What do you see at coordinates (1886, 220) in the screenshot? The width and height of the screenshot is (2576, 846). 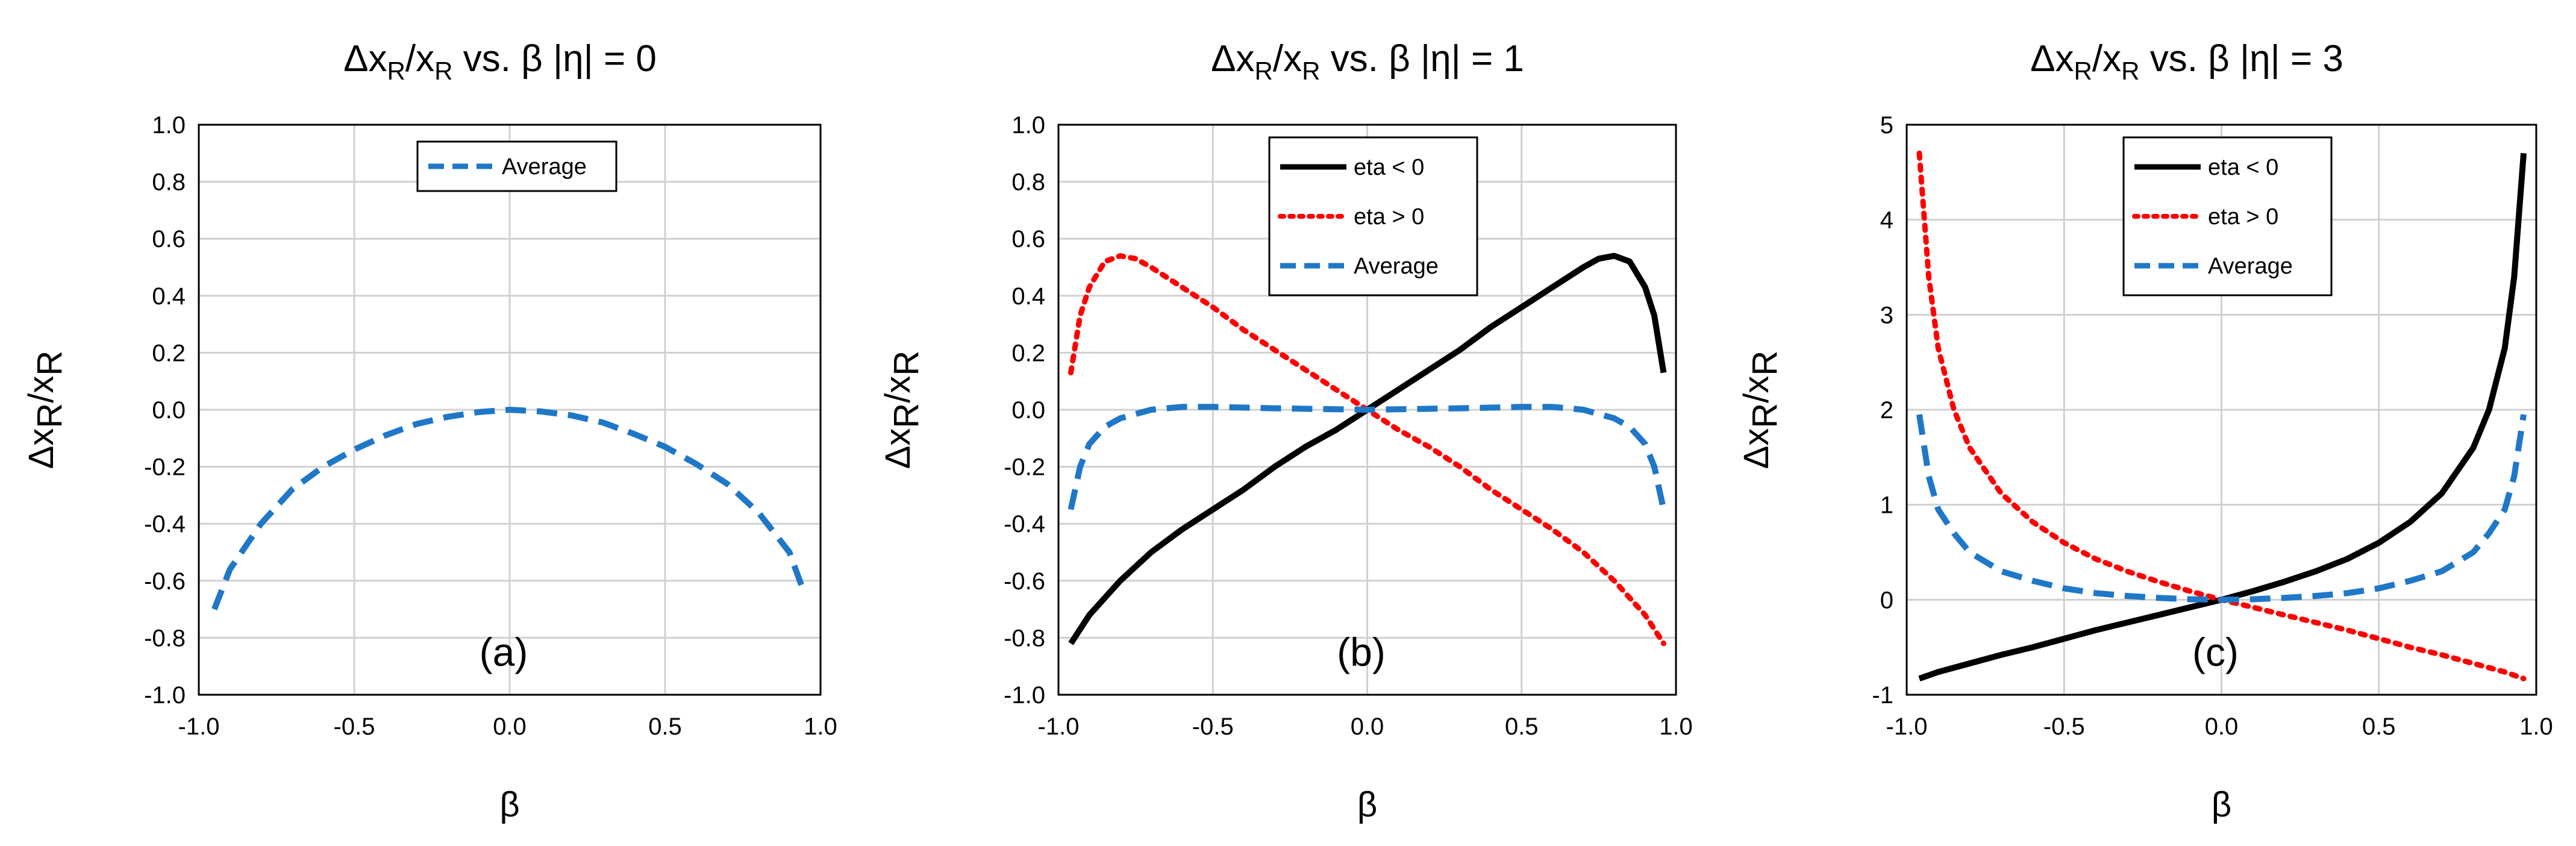 I see `y-tick-label: 4` at bounding box center [1886, 220].